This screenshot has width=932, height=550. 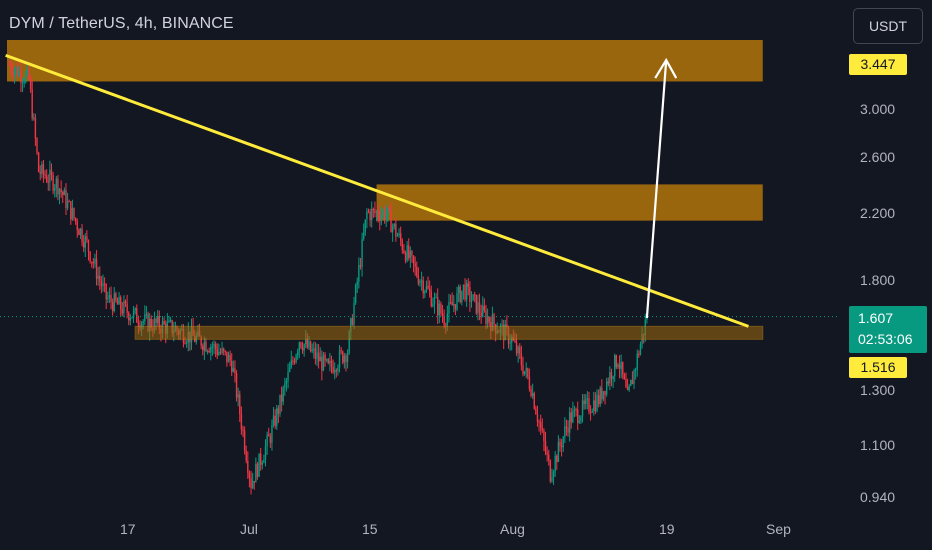 I want to click on time-tick: Aug, so click(x=512, y=529).